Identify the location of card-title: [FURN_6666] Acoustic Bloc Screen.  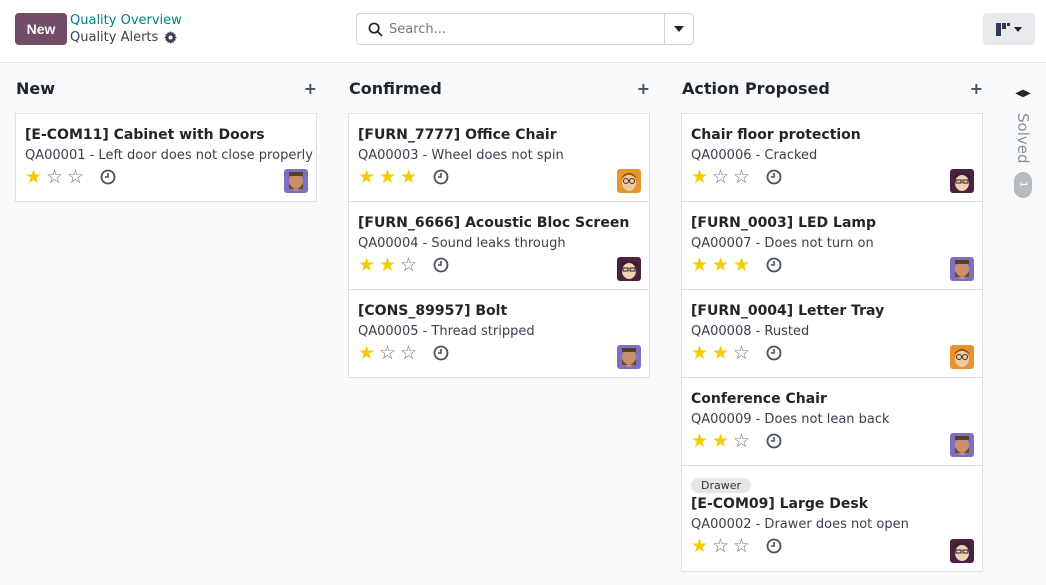
(494, 223).